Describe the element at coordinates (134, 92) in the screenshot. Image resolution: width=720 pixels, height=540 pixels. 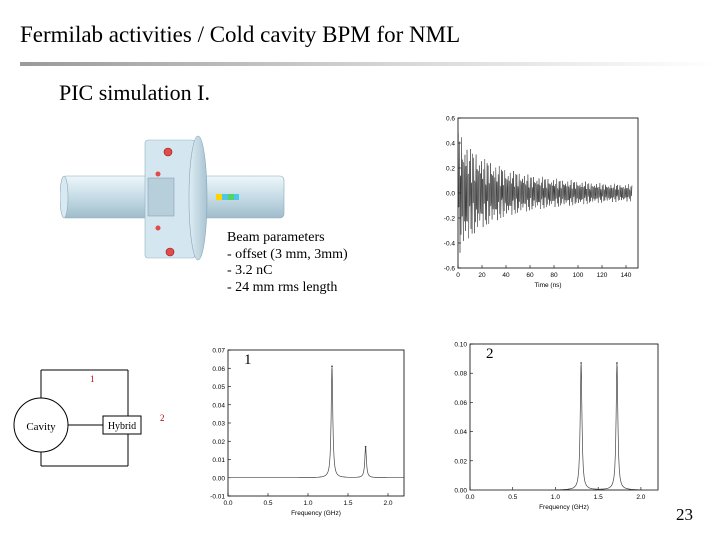
I see `slide-subtitle: PIC simulation I.` at that location.